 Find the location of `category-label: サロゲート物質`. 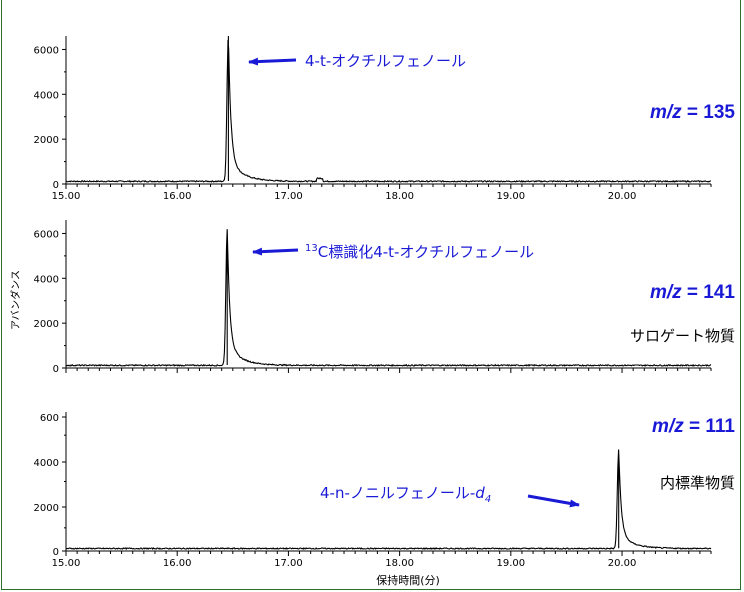

category-label: サロゲート物質 is located at coordinates (682, 336).